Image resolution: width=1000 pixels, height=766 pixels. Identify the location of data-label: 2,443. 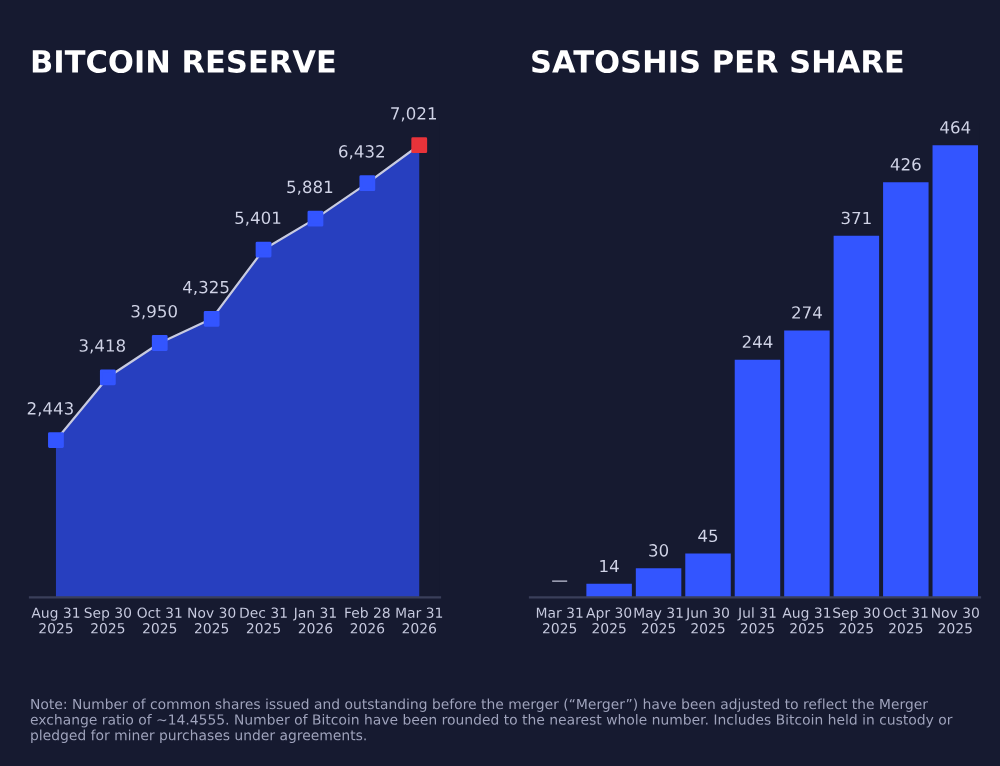
(50, 409).